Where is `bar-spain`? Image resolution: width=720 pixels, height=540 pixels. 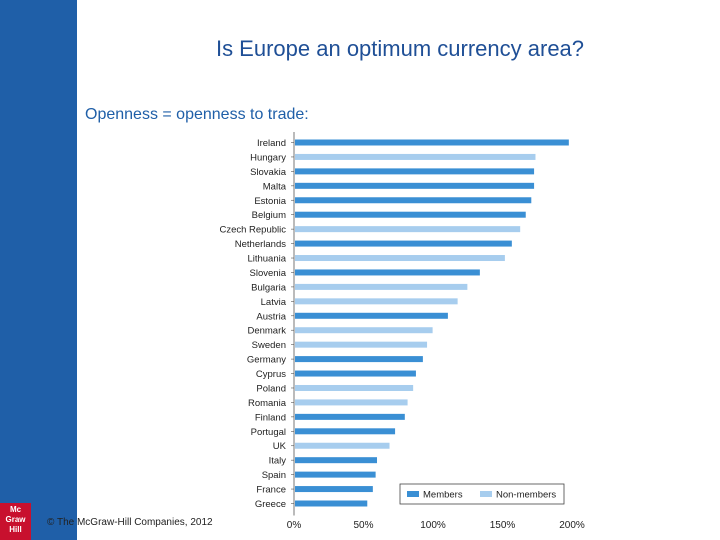
bar-spain is located at coordinates (335, 474).